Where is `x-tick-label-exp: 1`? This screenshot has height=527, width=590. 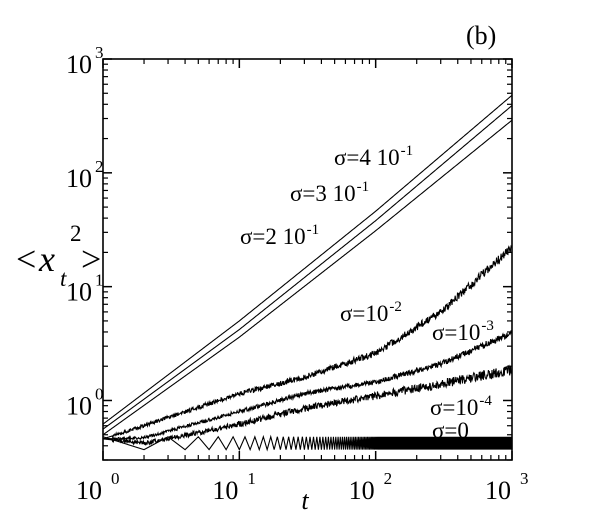 x-tick-label-exp: 1 is located at coordinates (251, 478).